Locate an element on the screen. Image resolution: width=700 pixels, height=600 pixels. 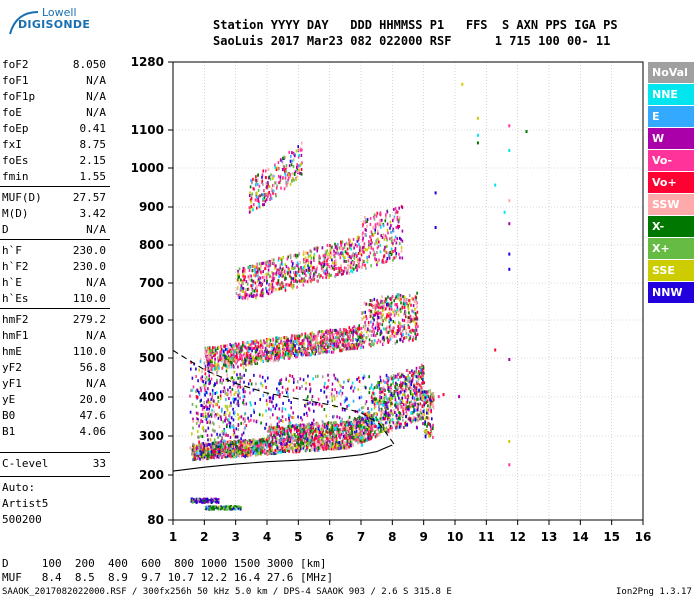
clevel-value: 33 is located at coordinates (99, 463).